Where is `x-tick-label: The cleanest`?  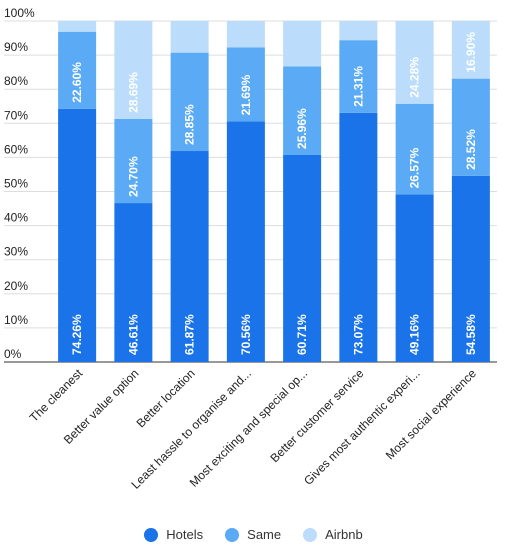 x-tick-label: The cleanest is located at coordinates (56, 395).